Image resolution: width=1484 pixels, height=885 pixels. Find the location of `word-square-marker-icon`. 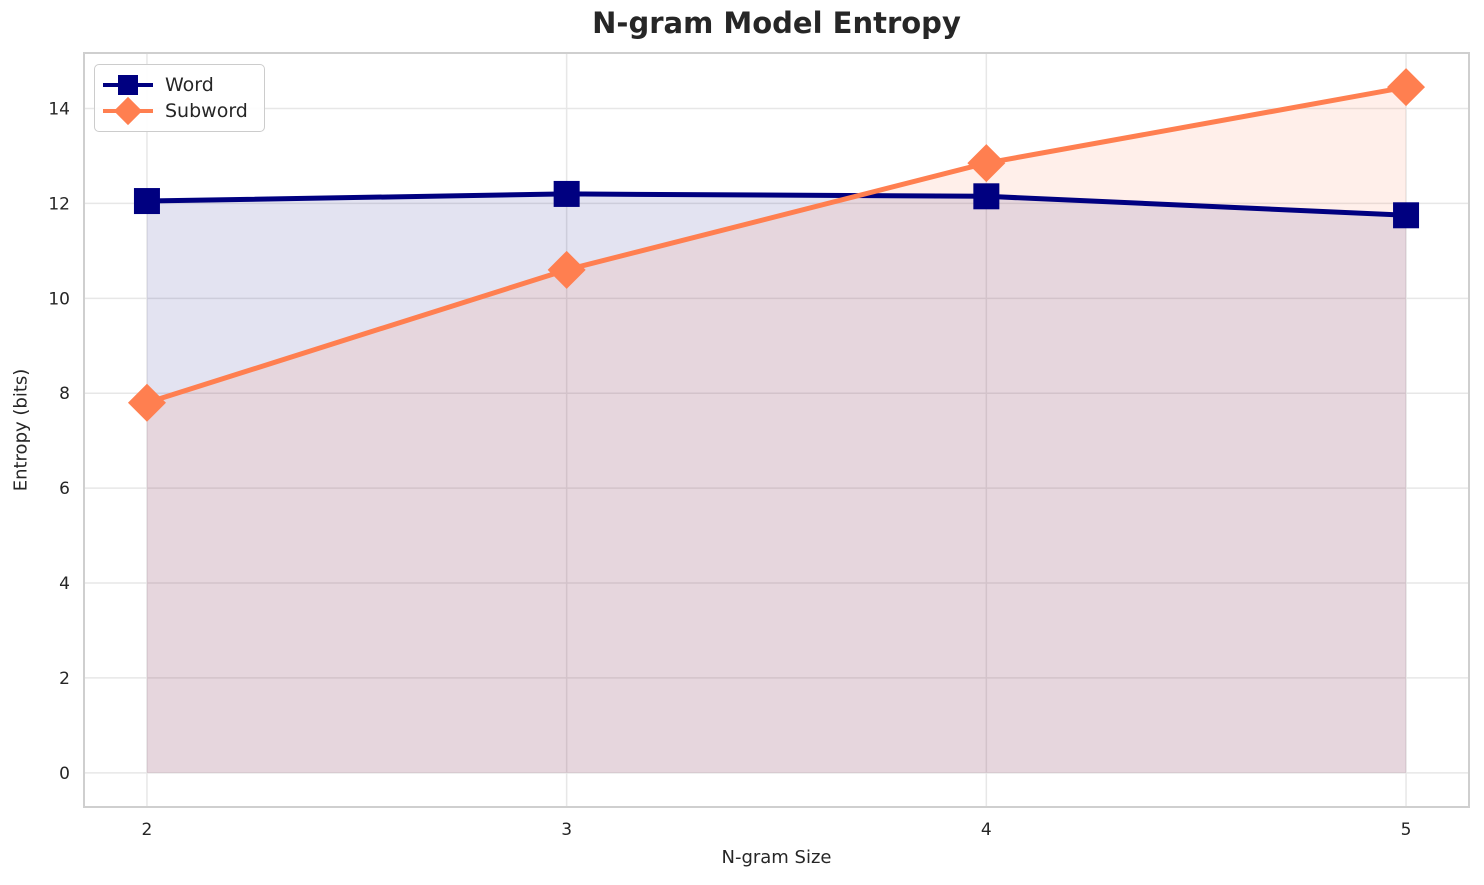

word-square-marker-icon is located at coordinates (128, 85).